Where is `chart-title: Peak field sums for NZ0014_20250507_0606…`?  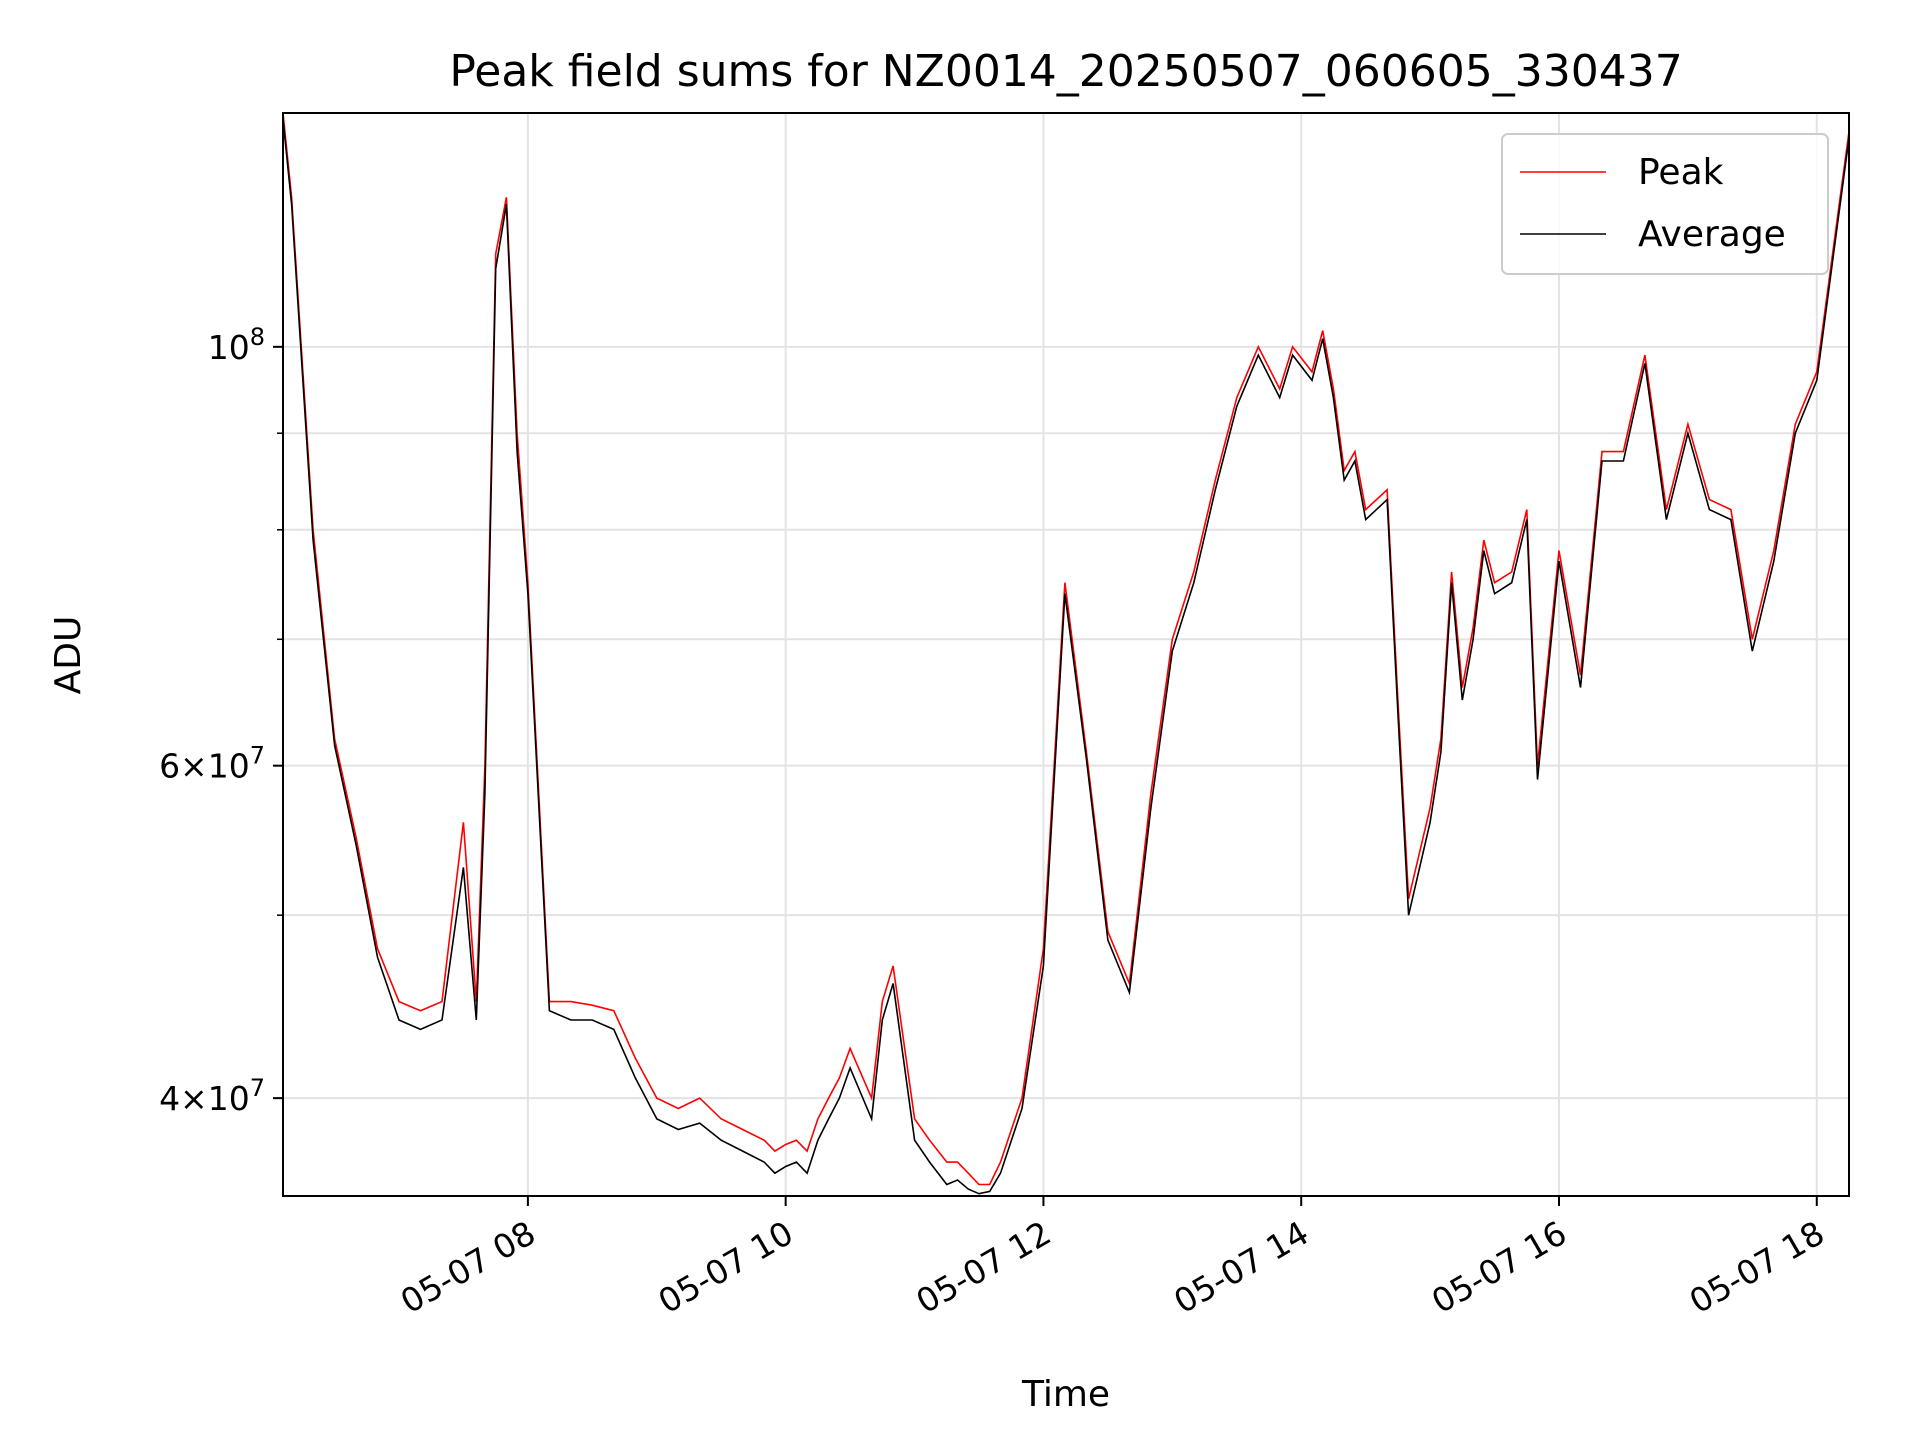 chart-title: Peak field sums for NZ0014_20250507_0606… is located at coordinates (1065, 71).